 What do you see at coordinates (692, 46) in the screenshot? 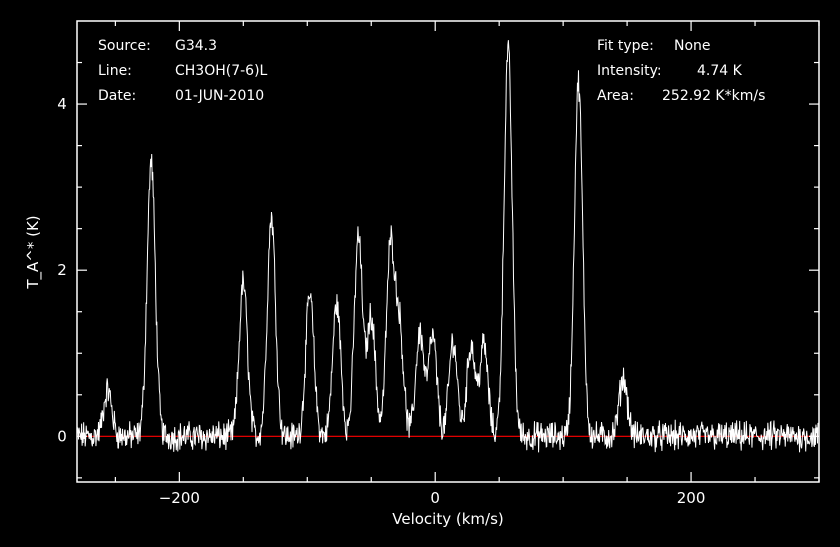
I see `fit-type-value: None` at bounding box center [692, 46].